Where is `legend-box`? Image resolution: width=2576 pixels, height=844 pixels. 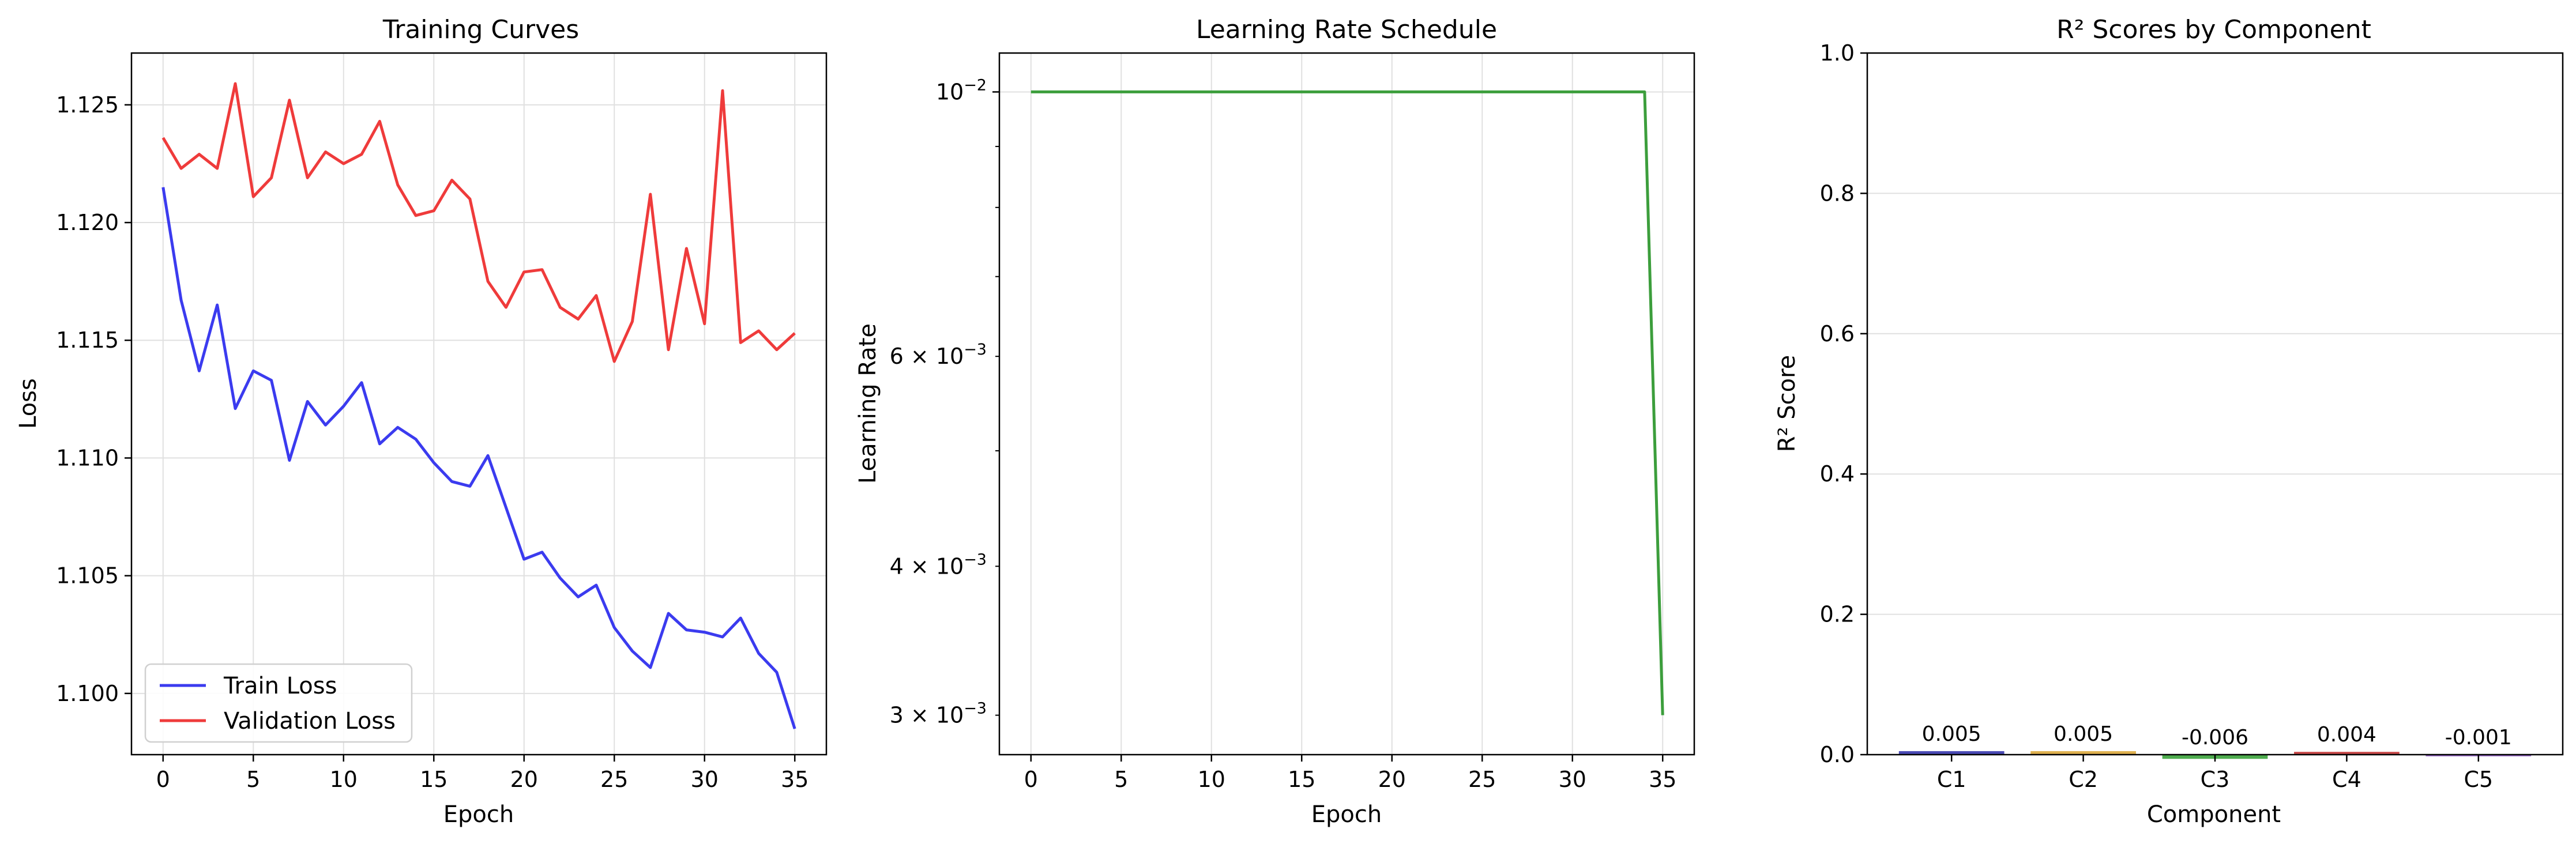
legend-box is located at coordinates (278, 703).